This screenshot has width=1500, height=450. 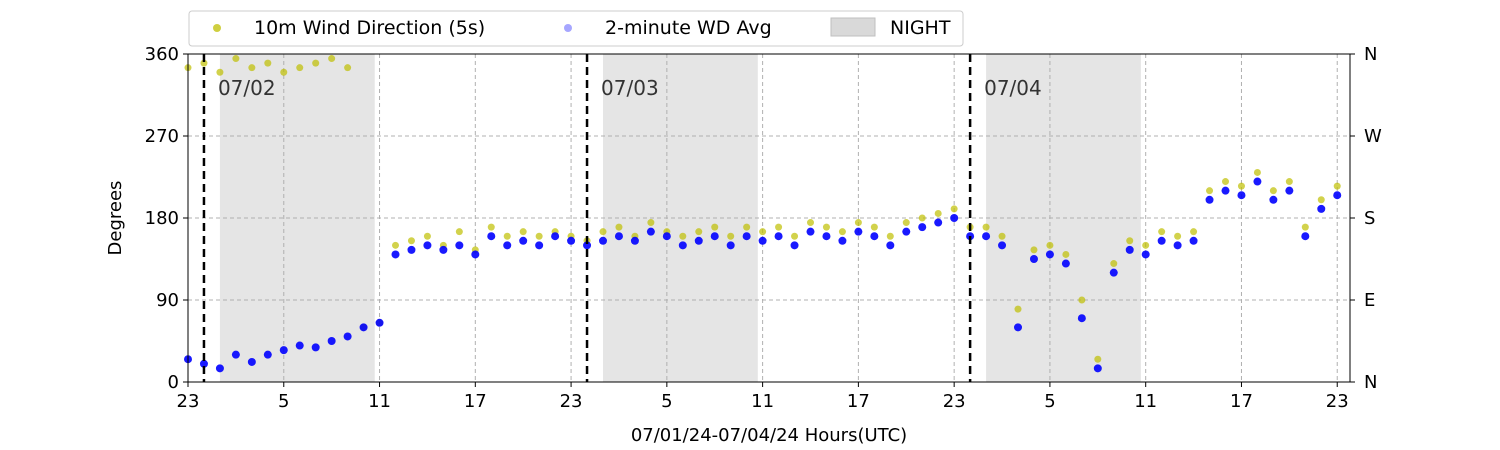 I want to click on x-tick-label: 23, so click(x=954, y=401).